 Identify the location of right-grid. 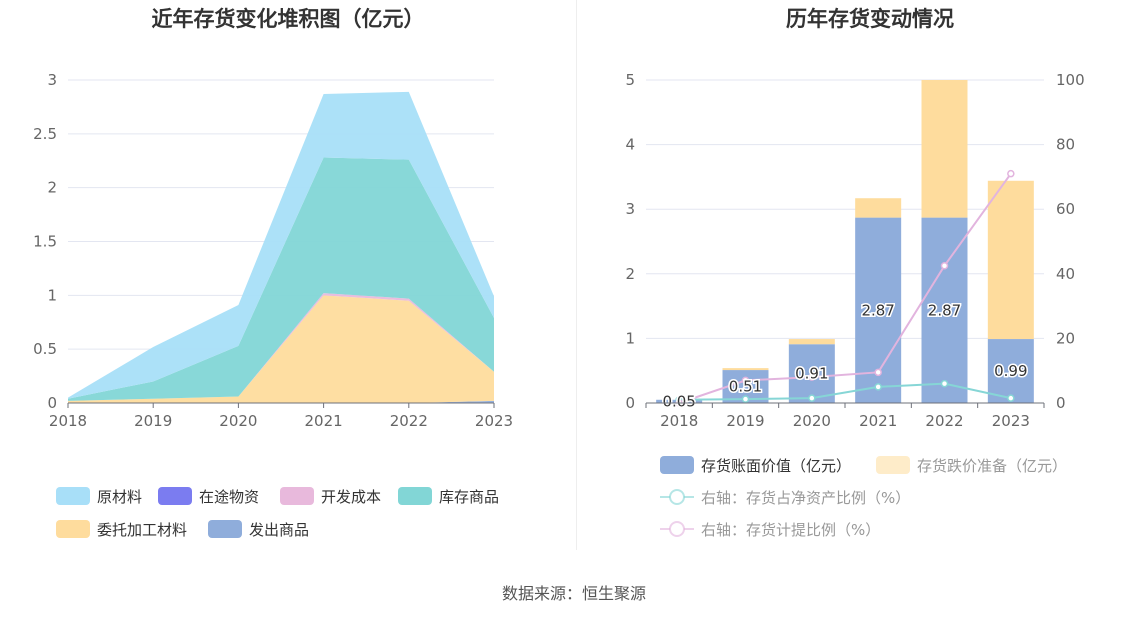
(845, 209).